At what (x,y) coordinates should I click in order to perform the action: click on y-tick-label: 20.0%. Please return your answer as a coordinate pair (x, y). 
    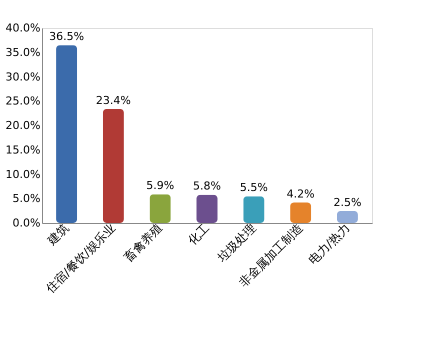
    Looking at the image, I should click on (23, 125).